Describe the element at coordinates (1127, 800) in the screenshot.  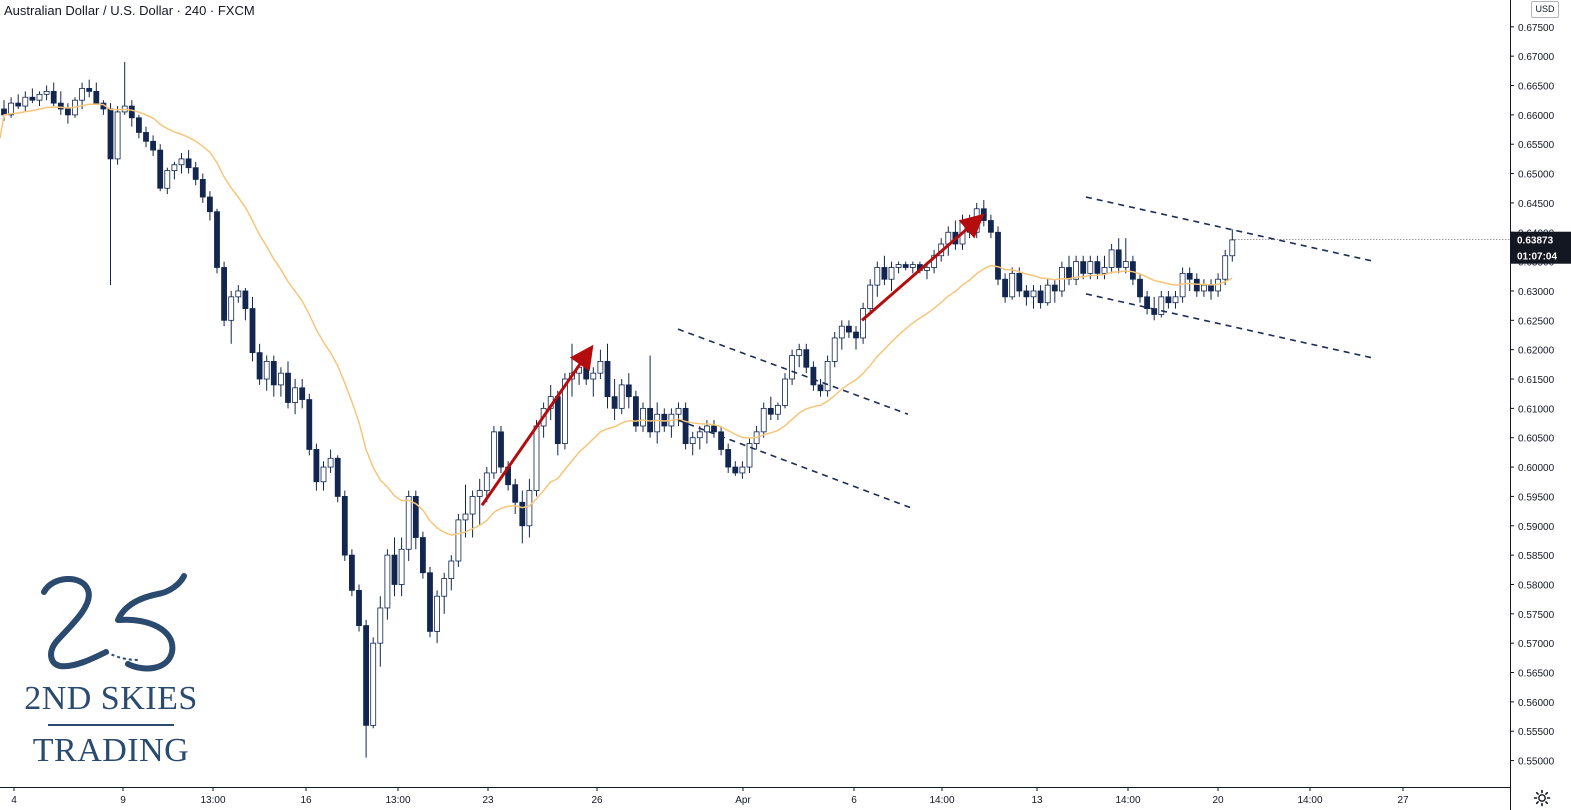
I see `time-tick-label: 14:00` at that location.